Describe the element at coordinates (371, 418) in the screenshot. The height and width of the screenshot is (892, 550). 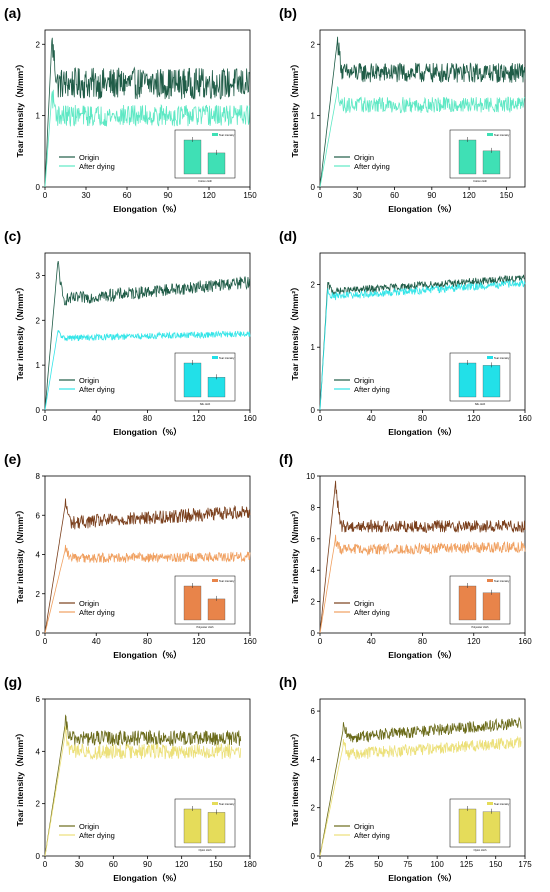
I see `x-tick-label: 40` at that location.